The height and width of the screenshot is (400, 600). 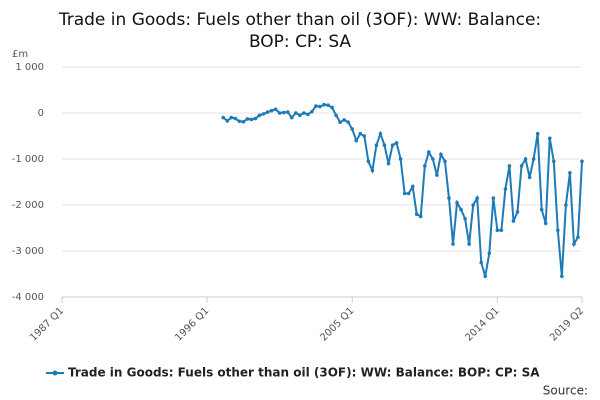 What do you see at coordinates (41, 113) in the screenshot?
I see `y-tick-label: 0` at bounding box center [41, 113].